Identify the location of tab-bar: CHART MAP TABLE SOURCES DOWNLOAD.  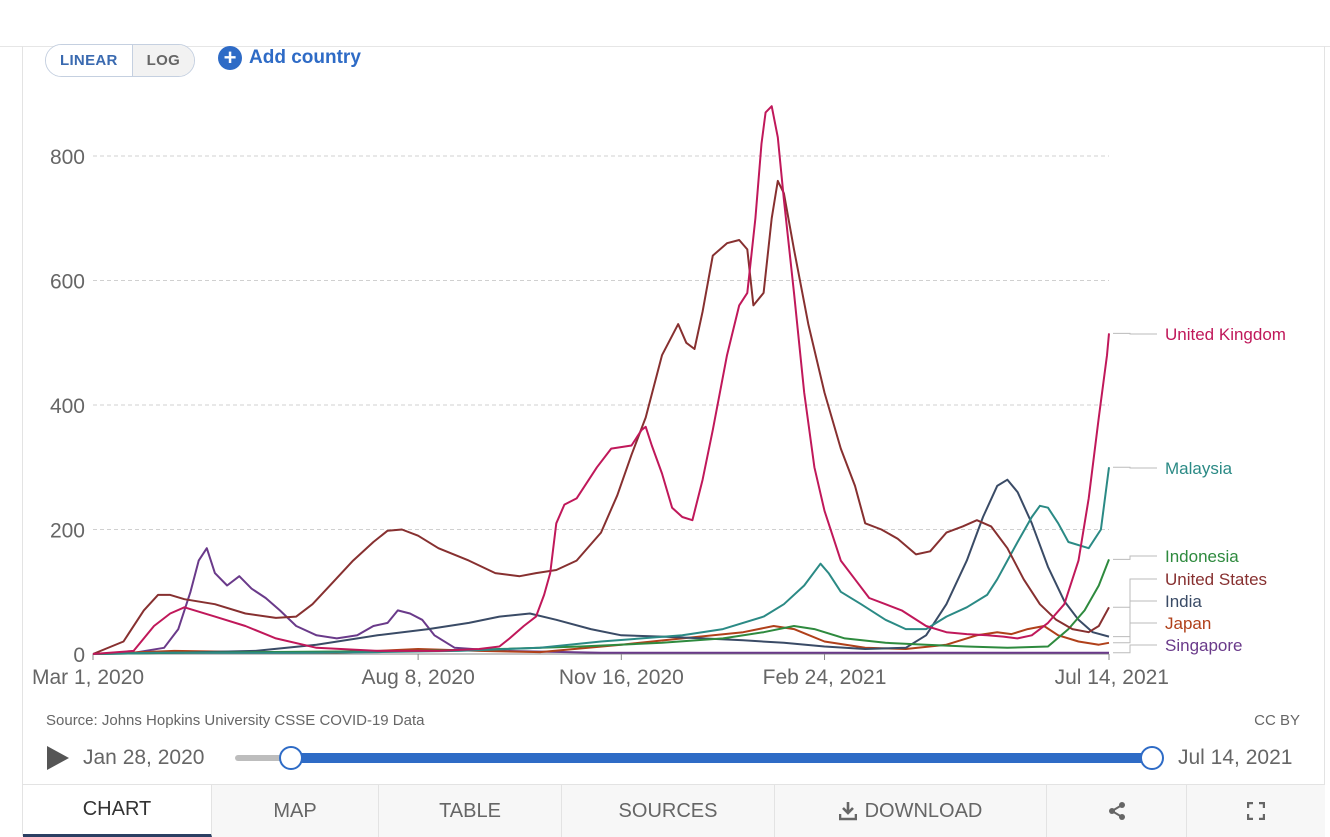
(674, 810).